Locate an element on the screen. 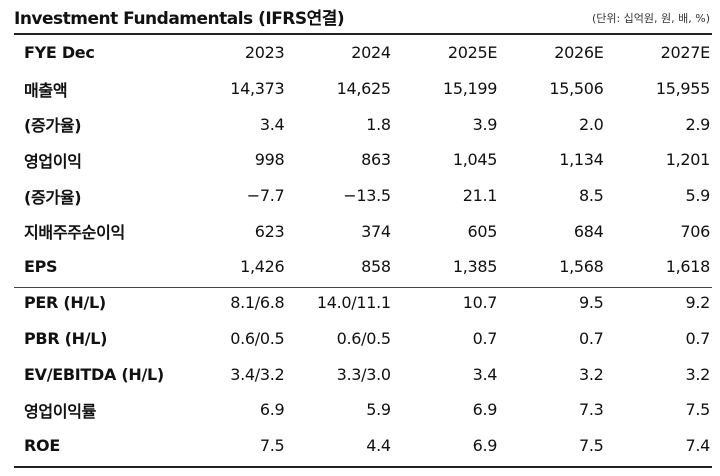 The height and width of the screenshot is (476, 720). table-row: 매출액 14,373 14,625 15,199 15,506 15,955 is located at coordinates (363, 89).